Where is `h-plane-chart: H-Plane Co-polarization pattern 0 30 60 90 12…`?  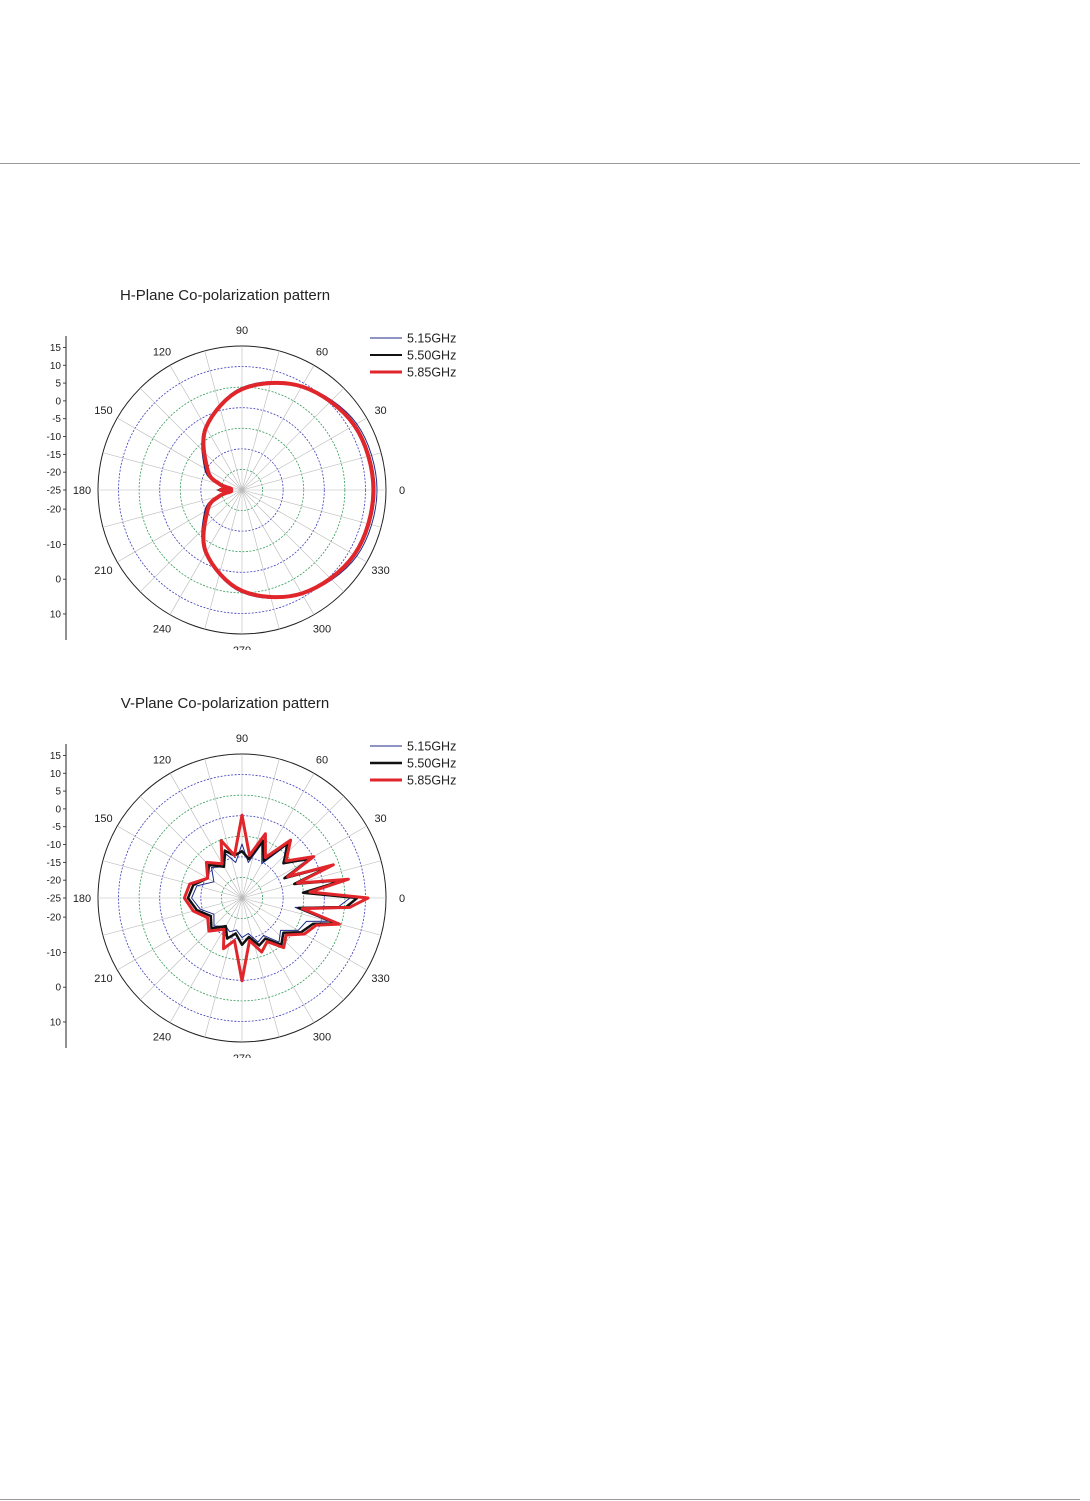 h-plane-chart: H-Plane Co-polarization pattern 0 30 60 90 12… is located at coordinates (260, 465).